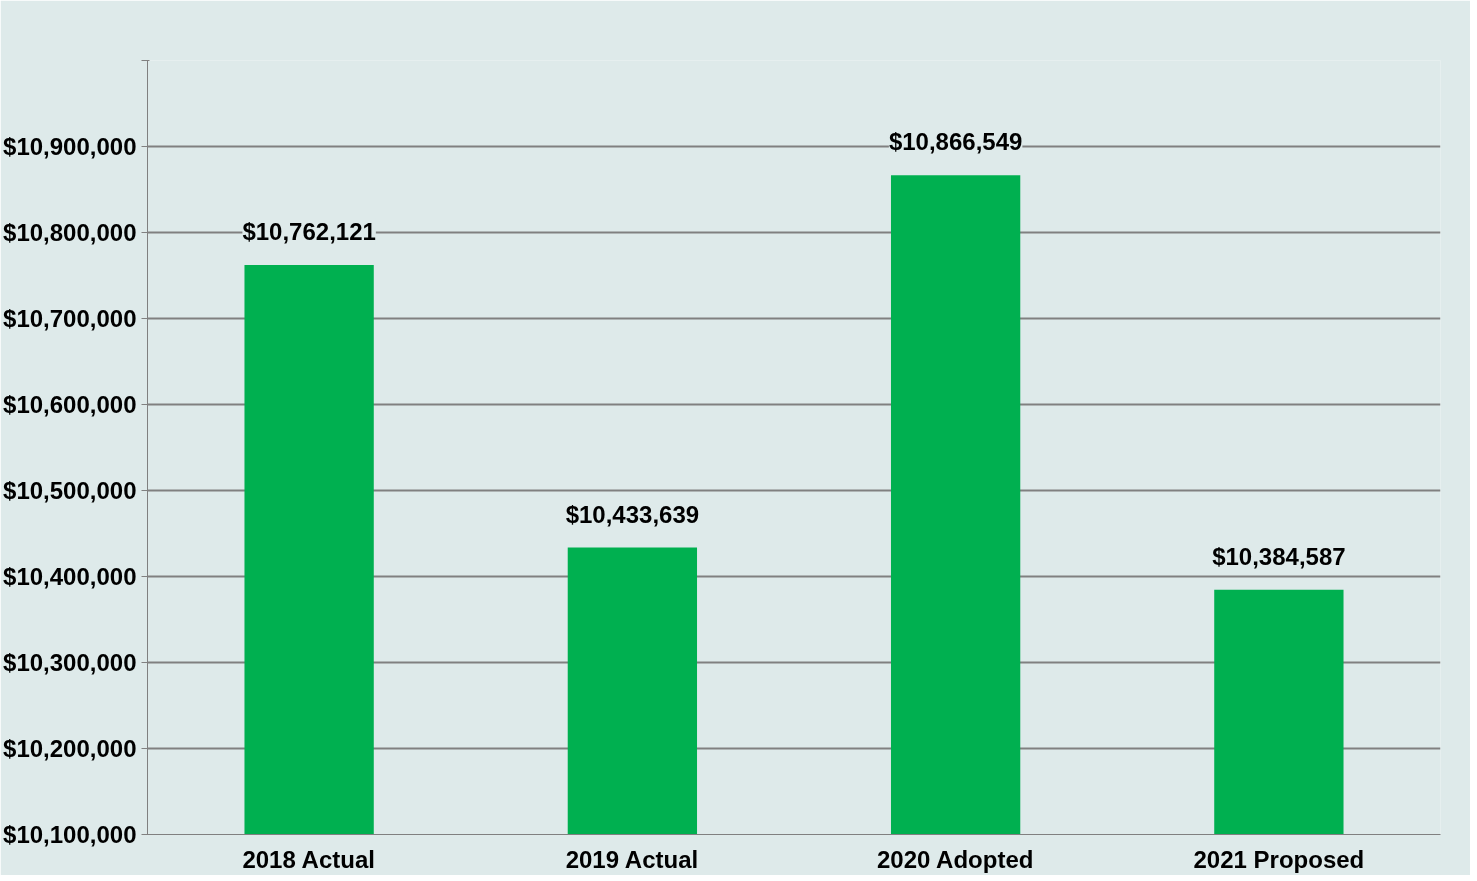  What do you see at coordinates (70, 834) in the screenshot?
I see `y-tick-label: $10,100,000` at bounding box center [70, 834].